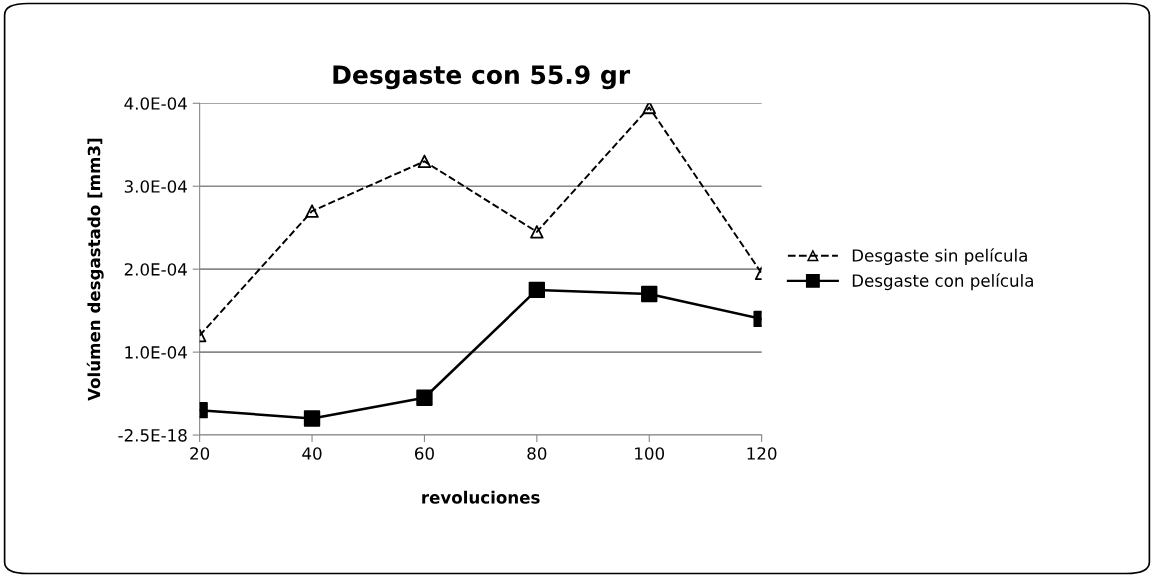 The height and width of the screenshot is (577, 1154). What do you see at coordinates (482, 77) in the screenshot?
I see `chart-title: Desgaste con 55.9 gr` at bounding box center [482, 77].